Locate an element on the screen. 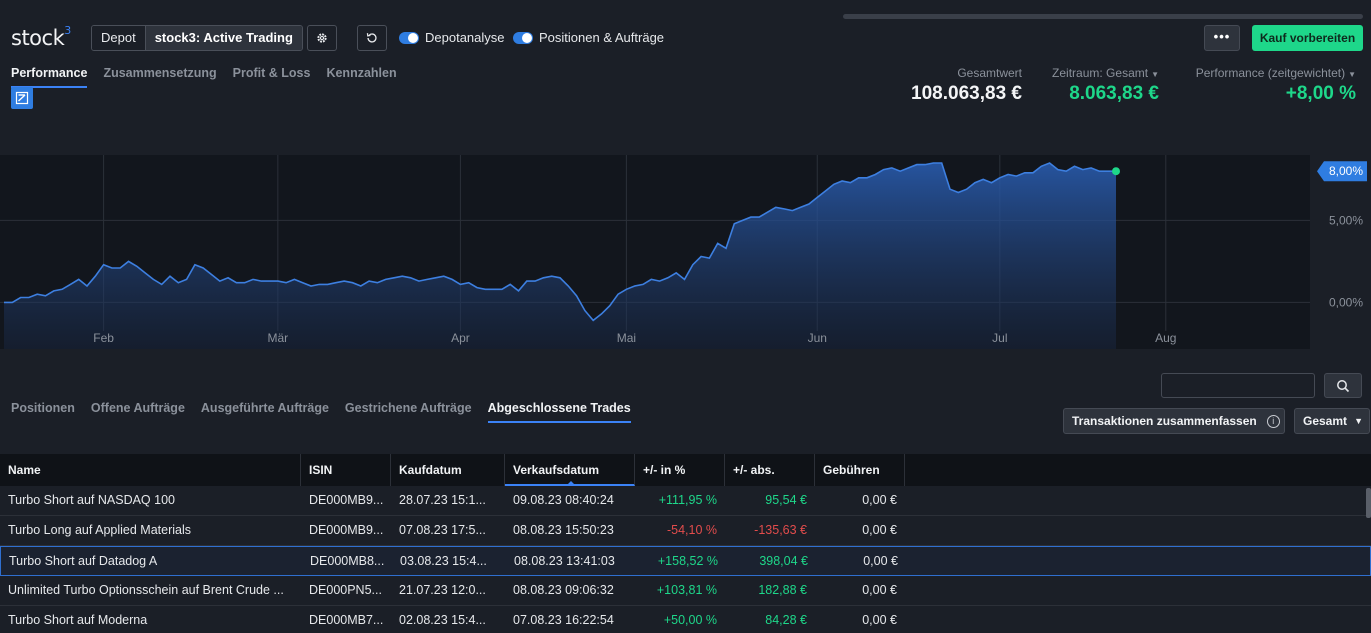 The image size is (1371, 633). cell-name: Turbo Short auf Datadog A is located at coordinates (83, 561).